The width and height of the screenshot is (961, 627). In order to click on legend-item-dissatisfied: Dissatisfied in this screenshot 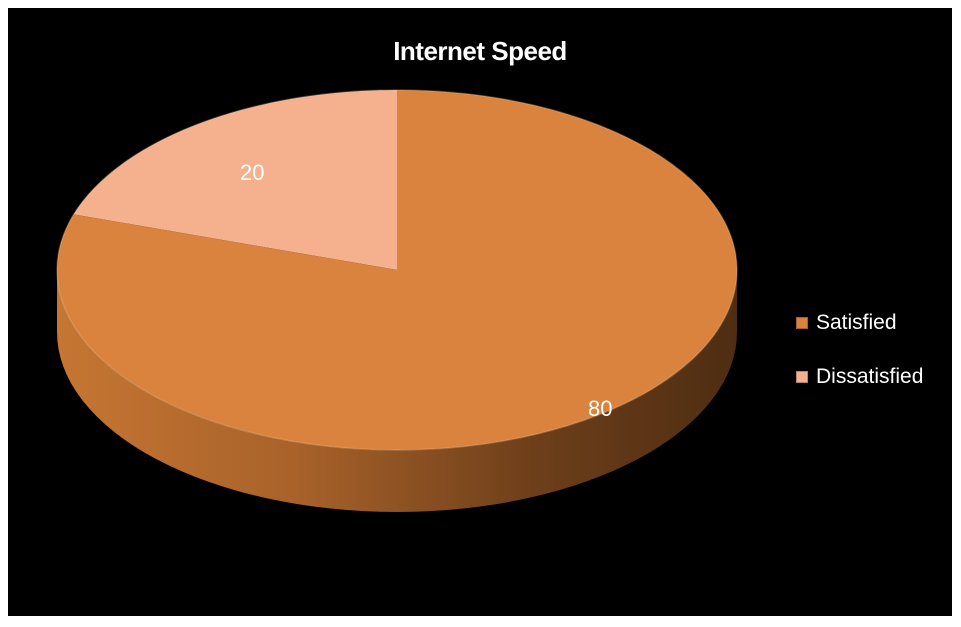, I will do `click(859, 377)`.